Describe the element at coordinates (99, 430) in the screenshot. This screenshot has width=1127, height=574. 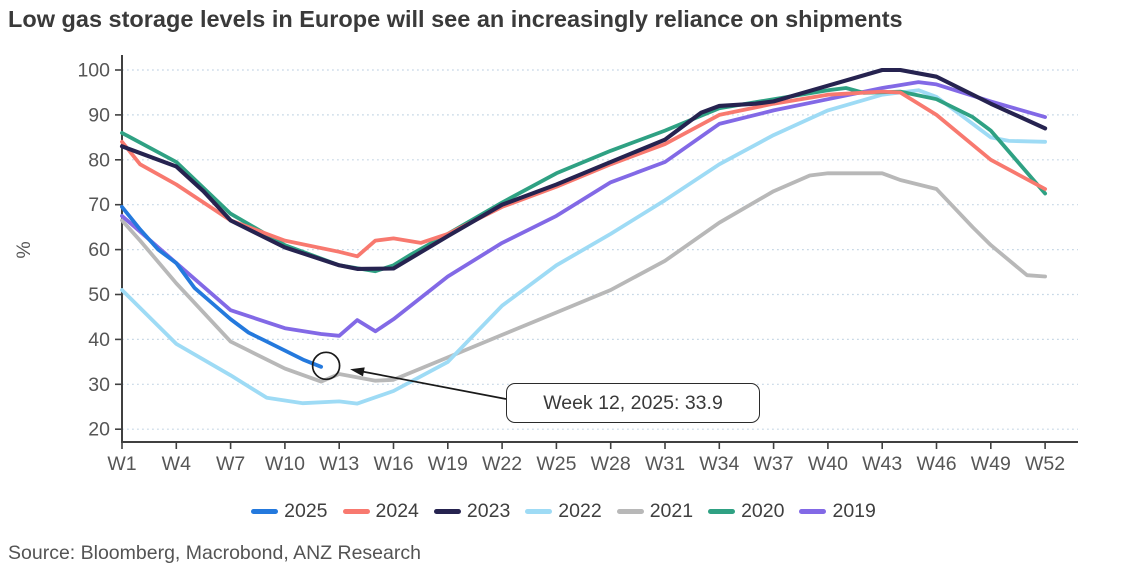
I see `y-tick-label-20: 20` at that location.